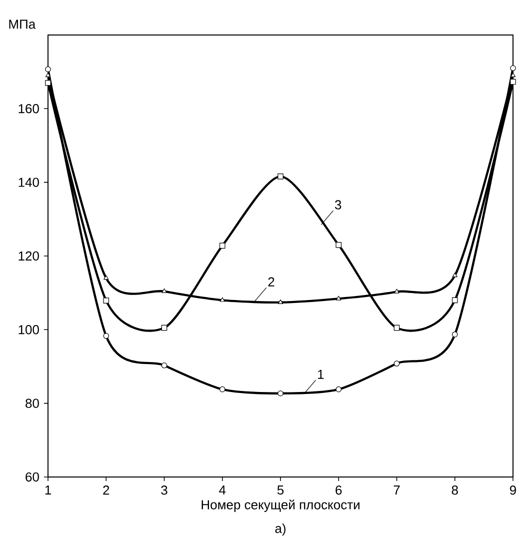 The image size is (523, 553). I want to click on y-tick-label: 80, so click(32, 403).